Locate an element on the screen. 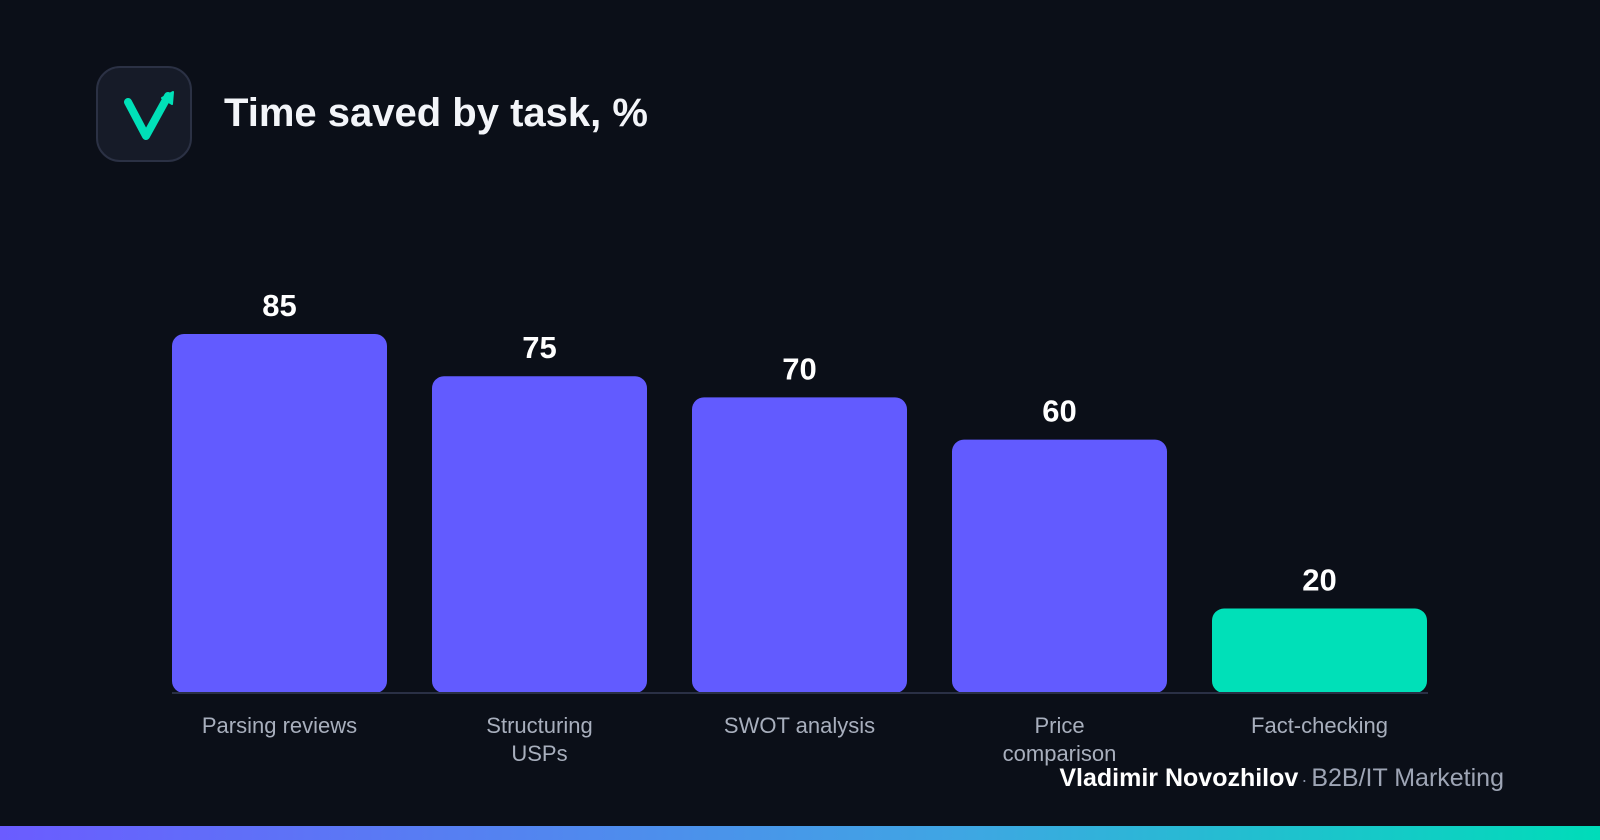 This screenshot has width=1600, height=840. author-name: Vladimir Novozhilov is located at coordinates (1179, 778).